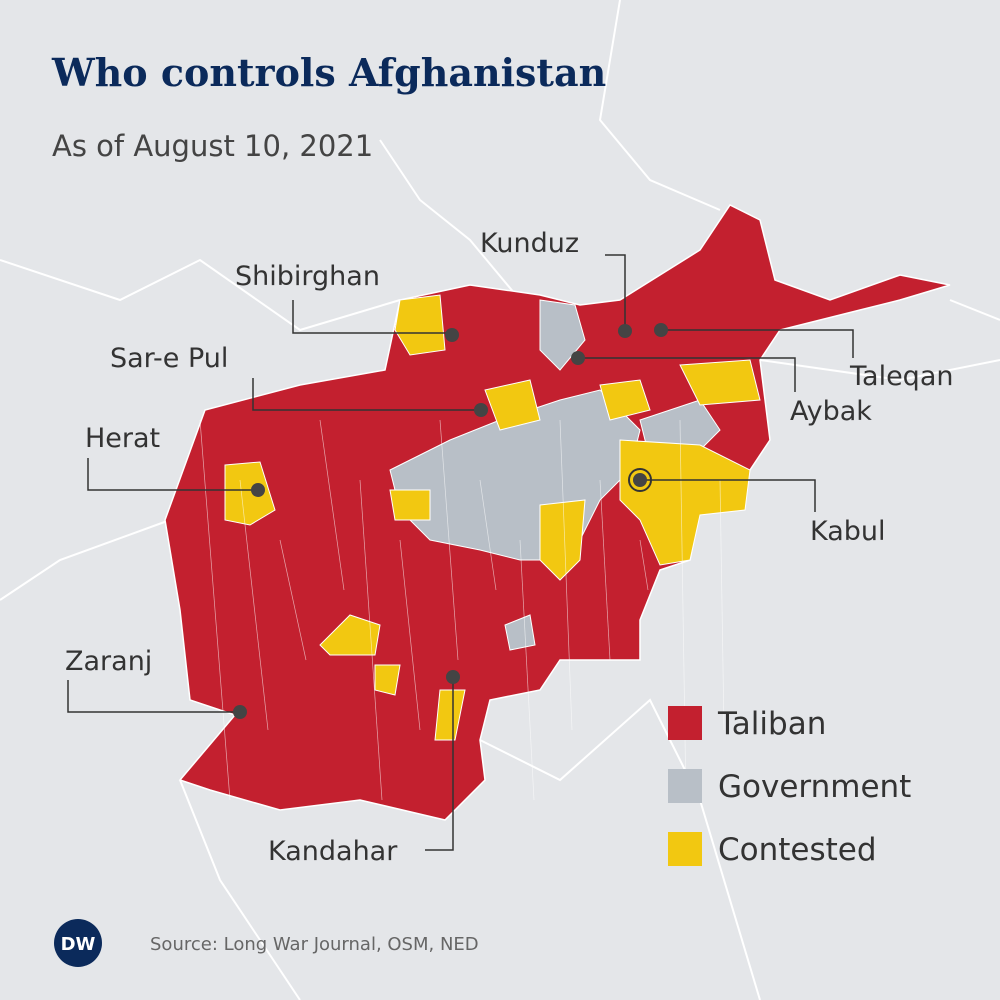 This screenshot has height=1000, width=1000. What do you see at coordinates (307, 276) in the screenshot?
I see `city-label: Shibirghan` at bounding box center [307, 276].